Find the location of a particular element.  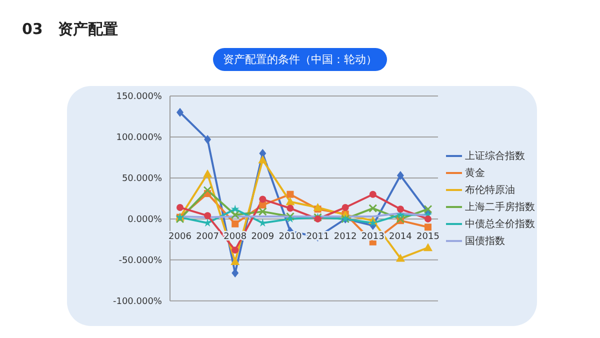

y-tick-label: 50.000% is located at coordinates (142, 179).